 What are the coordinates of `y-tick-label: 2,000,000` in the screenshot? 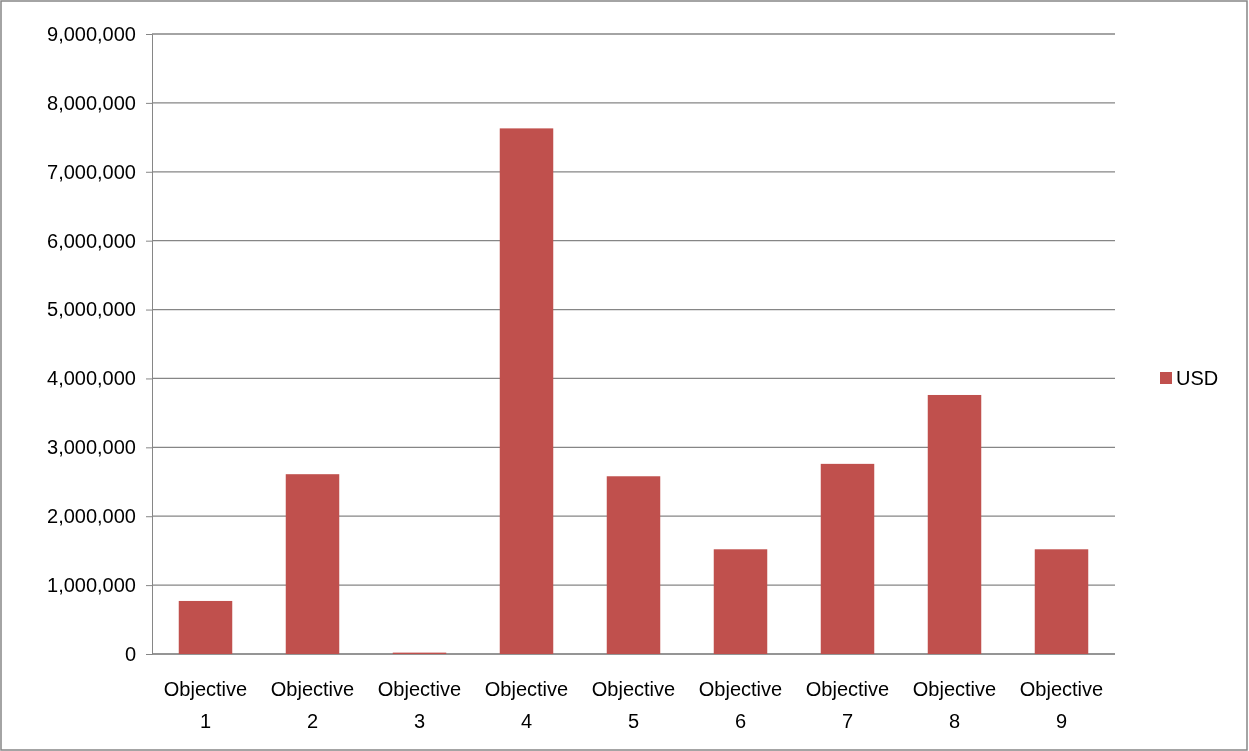 It's located at (91, 516).